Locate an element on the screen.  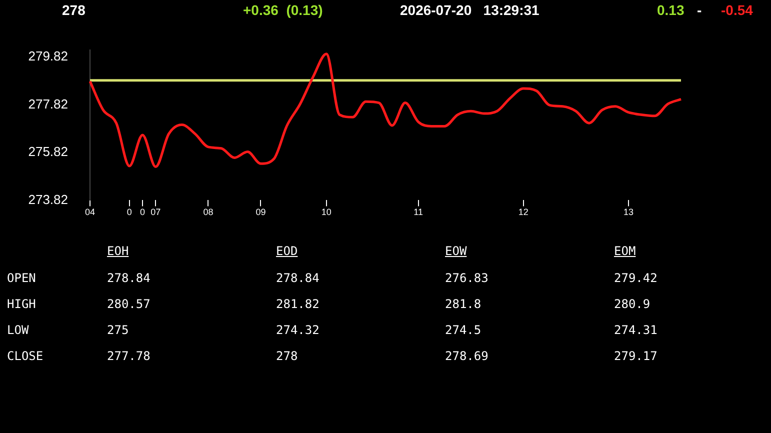
x-tick-label: 08 is located at coordinates (208, 212).